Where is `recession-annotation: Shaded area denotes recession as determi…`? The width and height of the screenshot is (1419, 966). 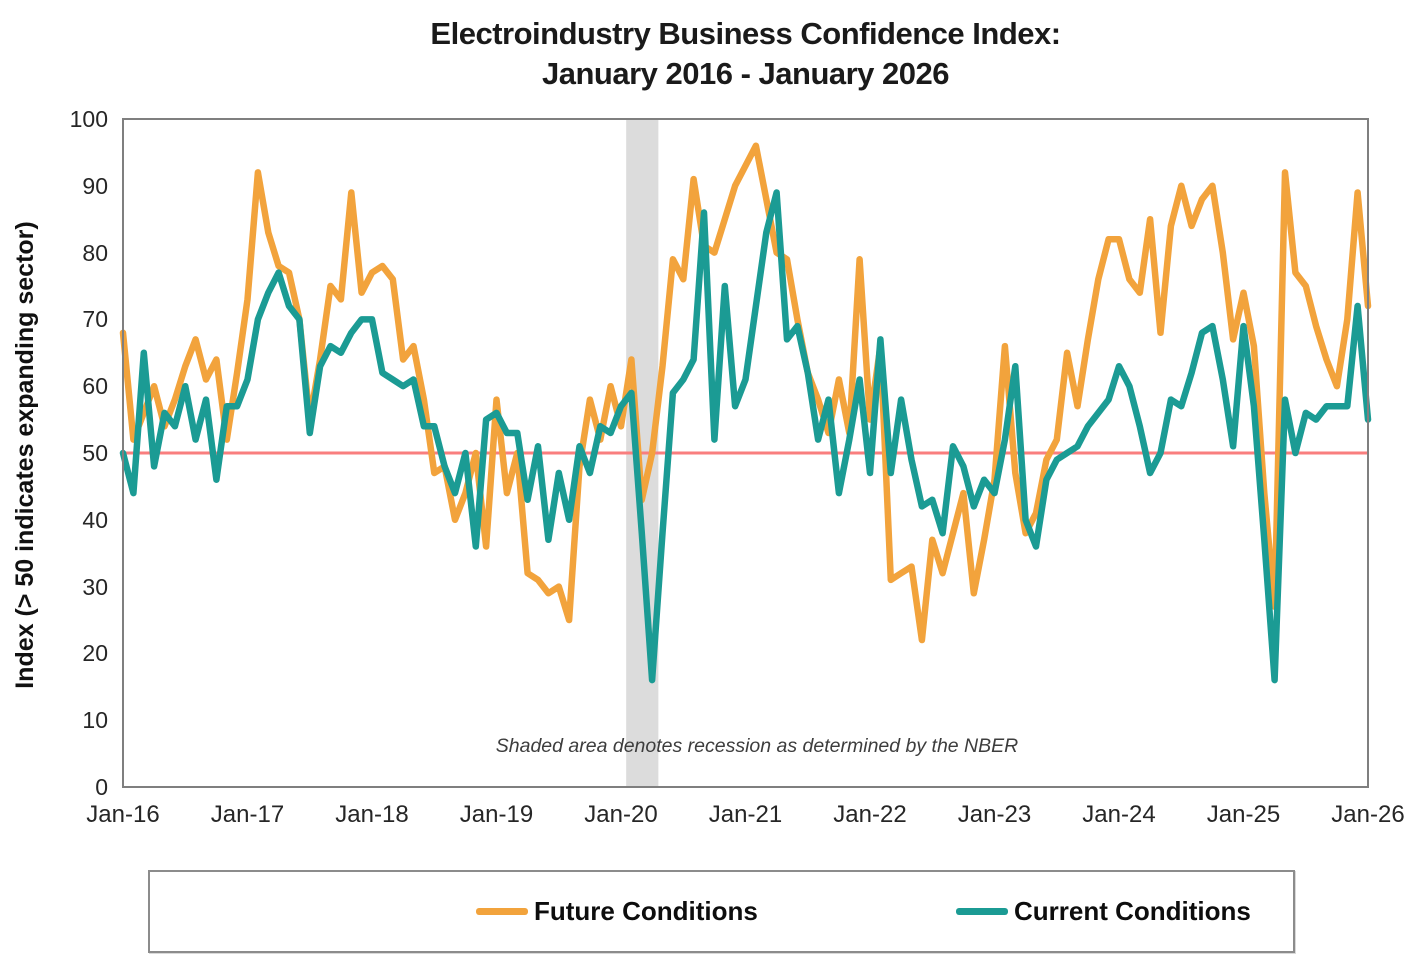
recession-annotation: Shaded area denotes recession as determi… is located at coordinates (757, 746).